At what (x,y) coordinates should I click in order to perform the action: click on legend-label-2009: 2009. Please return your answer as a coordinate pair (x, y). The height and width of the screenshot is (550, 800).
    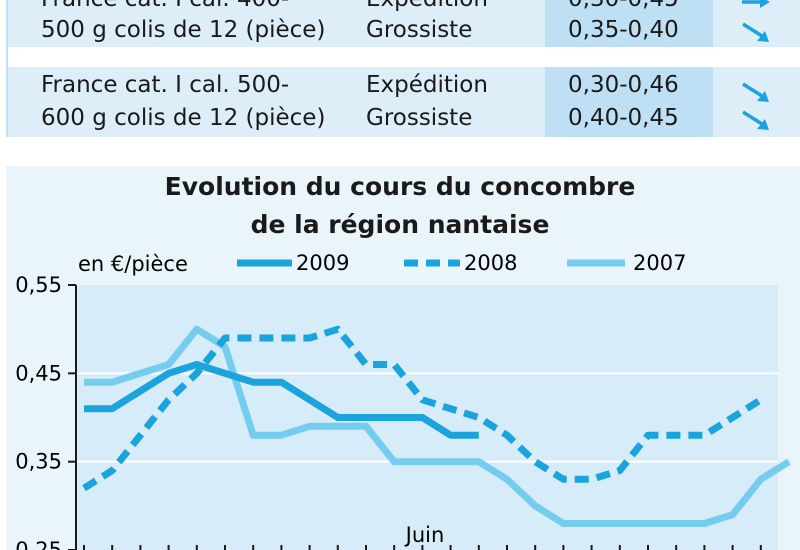
    Looking at the image, I should click on (322, 263).